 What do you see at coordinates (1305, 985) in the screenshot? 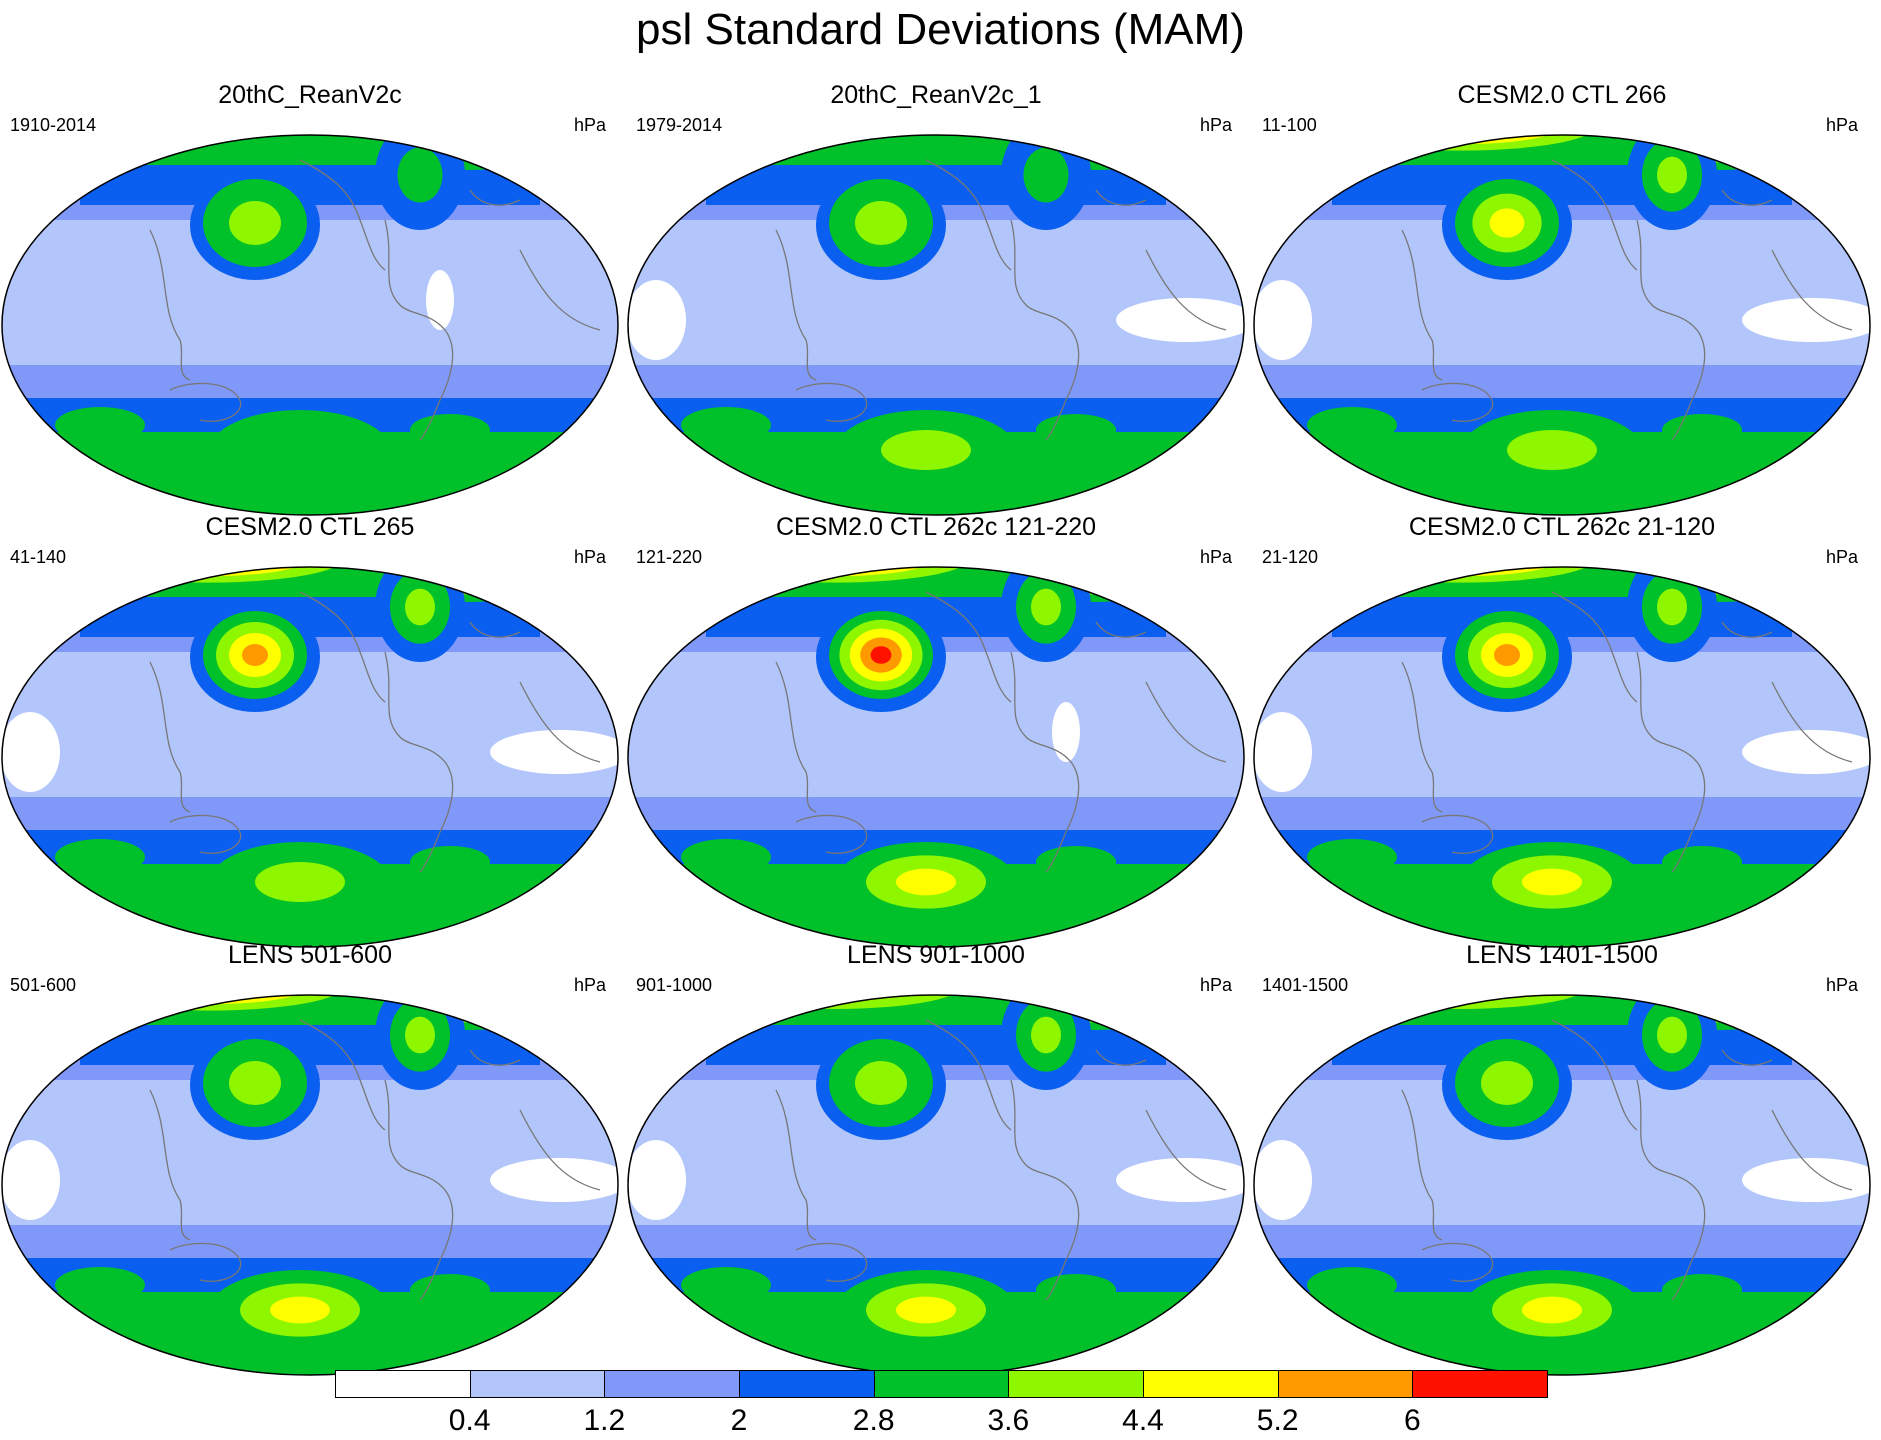
I see `panel-period: 1401-1500` at bounding box center [1305, 985].